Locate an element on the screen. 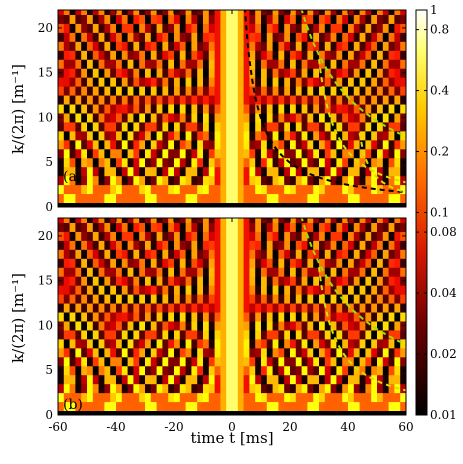 This screenshot has width=463, height=464. colorbar-tick-label: 0.2 is located at coordinates (439, 152).